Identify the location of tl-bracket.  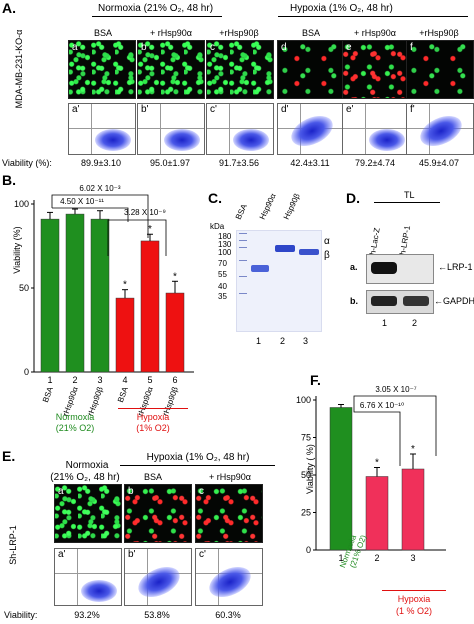
(407, 202).